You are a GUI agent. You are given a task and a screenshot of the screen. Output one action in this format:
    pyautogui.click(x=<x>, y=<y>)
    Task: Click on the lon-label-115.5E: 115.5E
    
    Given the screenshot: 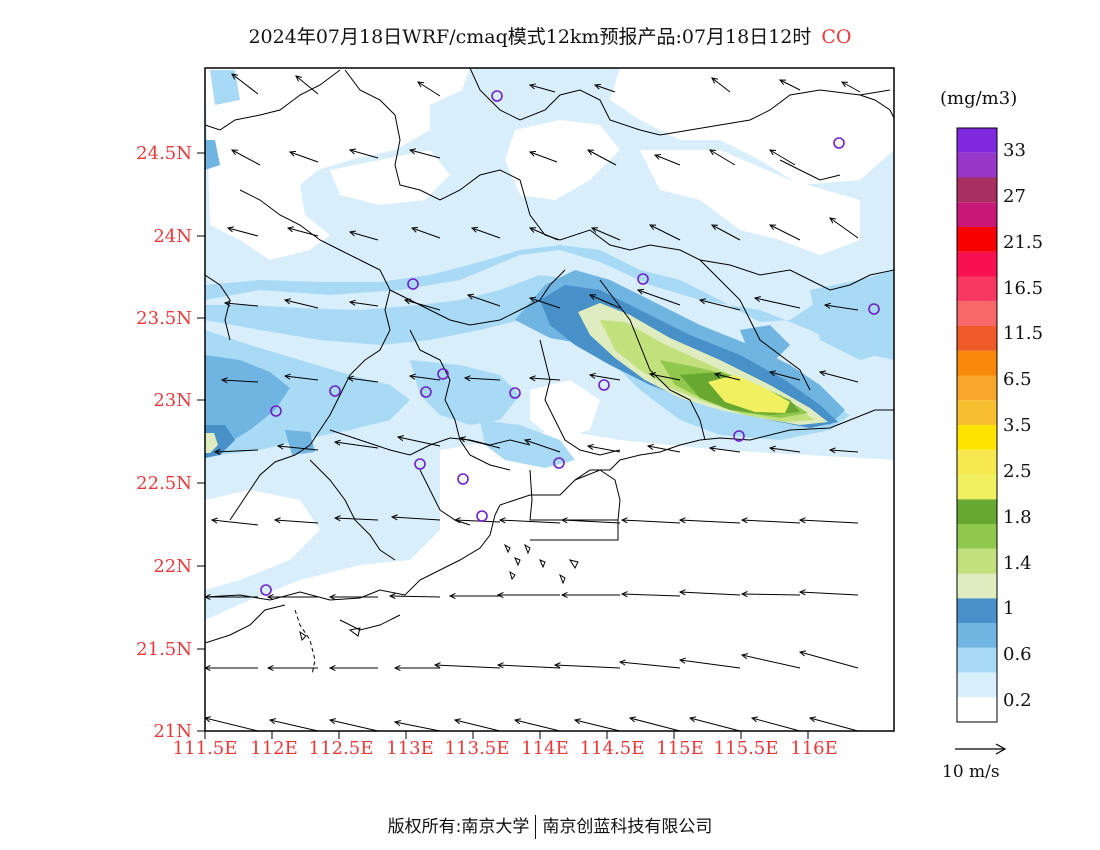 What is the action you would take?
    pyautogui.click(x=746, y=748)
    